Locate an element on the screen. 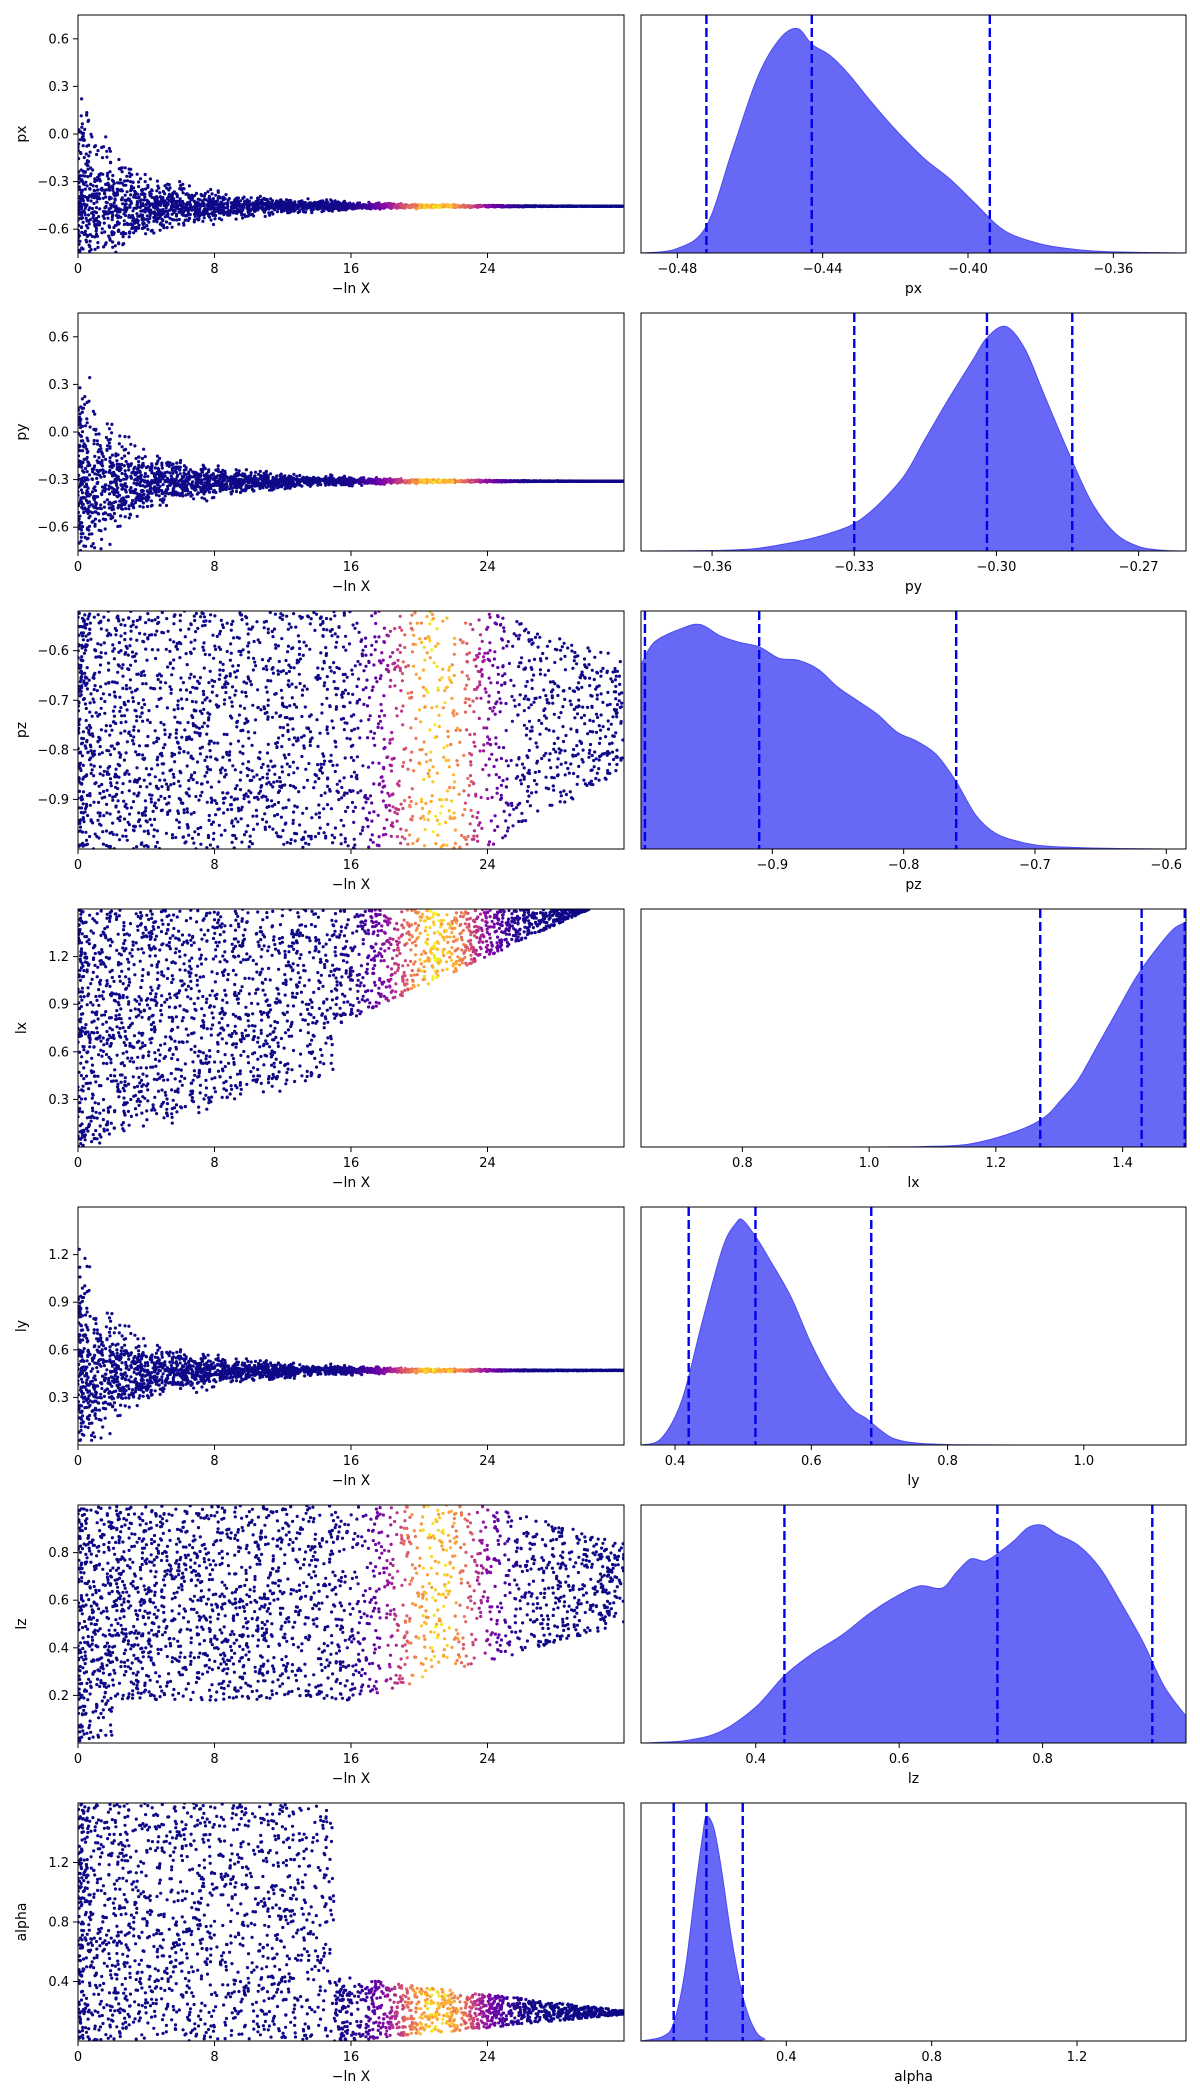  x-tick-label: −0.40 is located at coordinates (968, 269).